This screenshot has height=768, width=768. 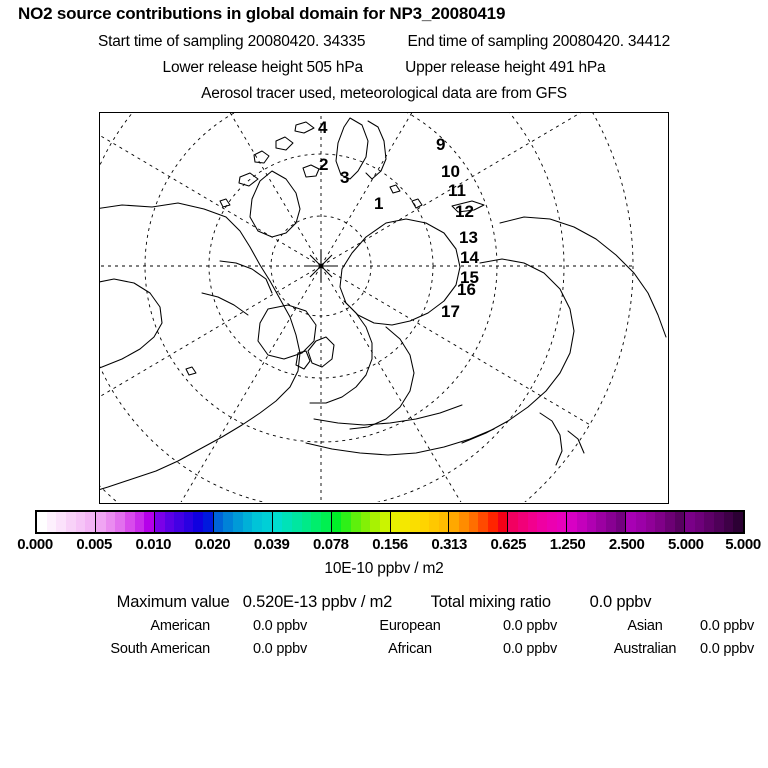 What do you see at coordinates (410, 649) in the screenshot?
I see `region-label-african: African` at bounding box center [410, 649].